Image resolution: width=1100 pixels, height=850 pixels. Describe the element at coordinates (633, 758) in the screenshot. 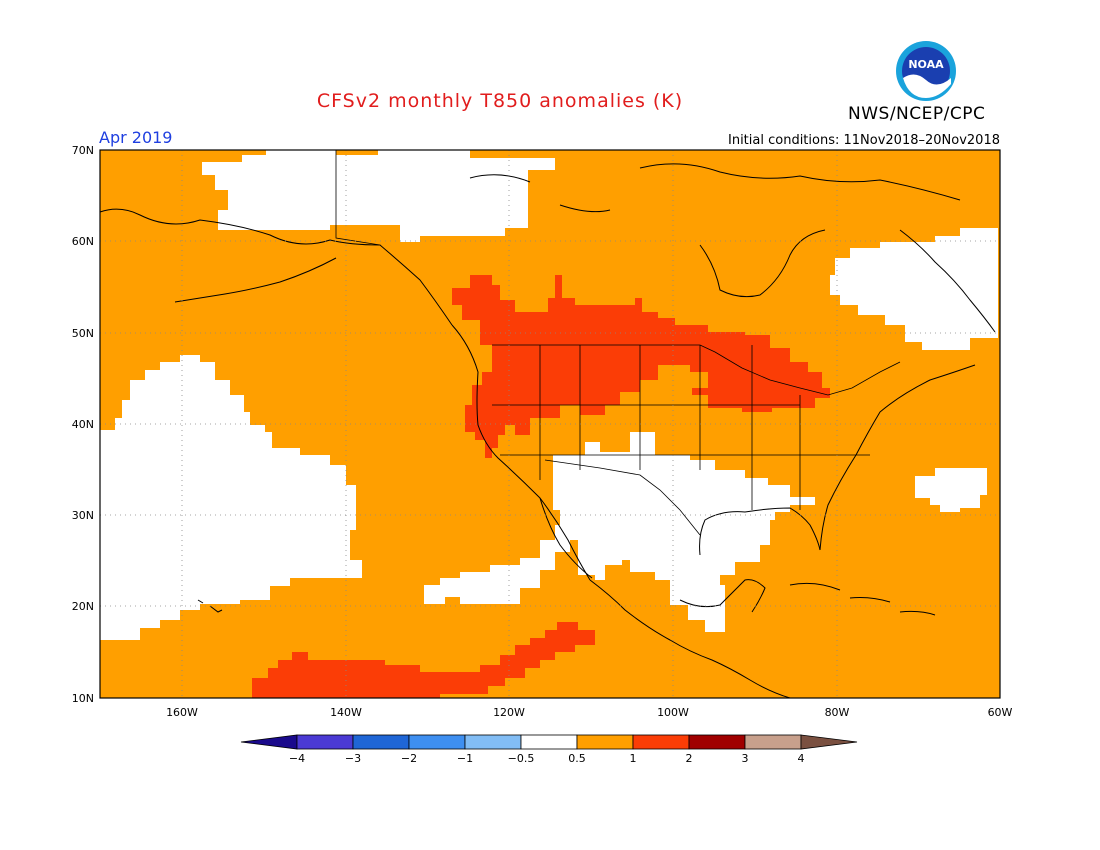

I see `colorbar-label: 1` at that location.